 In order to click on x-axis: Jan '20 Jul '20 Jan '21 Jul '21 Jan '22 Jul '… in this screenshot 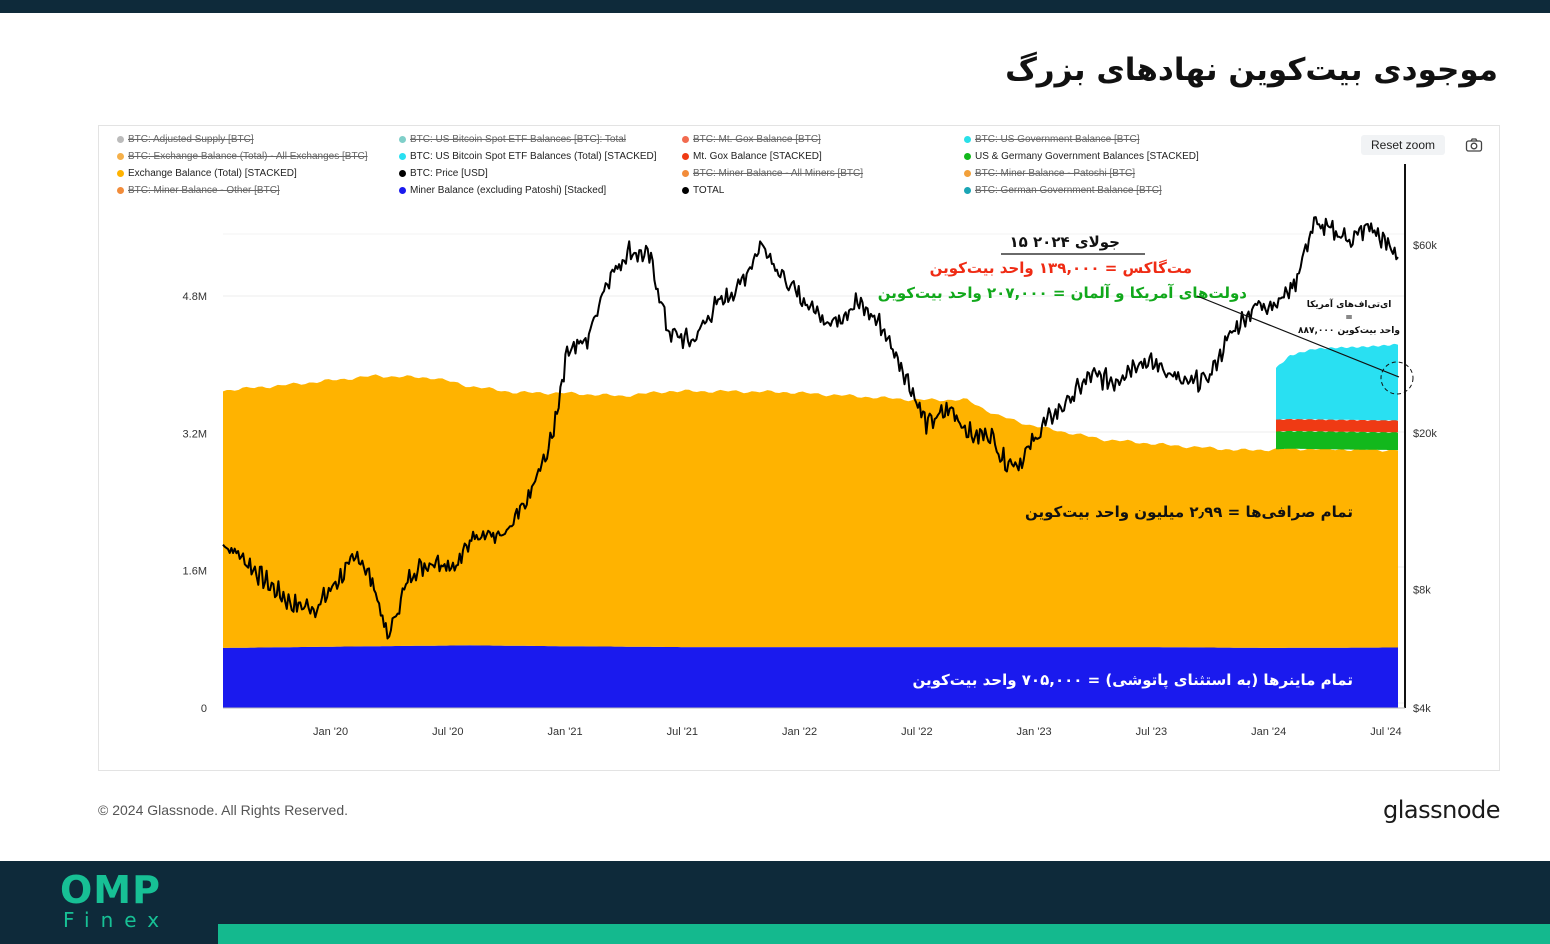, I will do `click(857, 732)`.